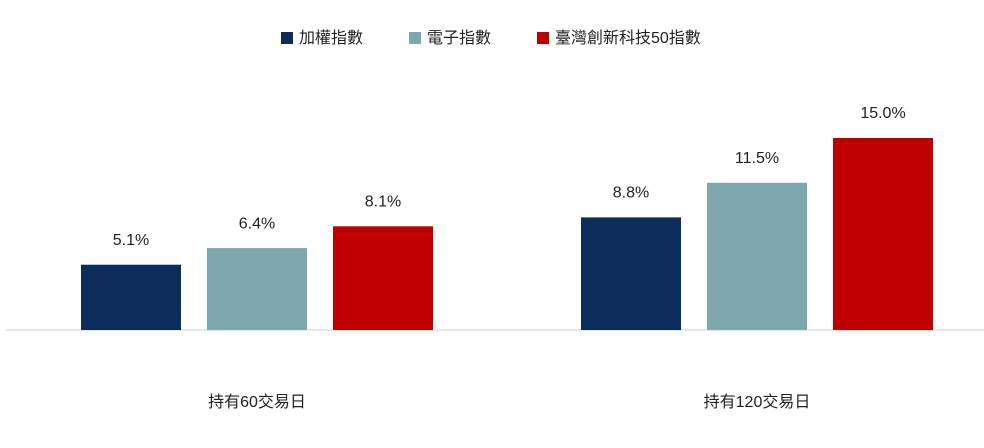  I want to click on x-tick-label: 持有120交易日, so click(757, 402).